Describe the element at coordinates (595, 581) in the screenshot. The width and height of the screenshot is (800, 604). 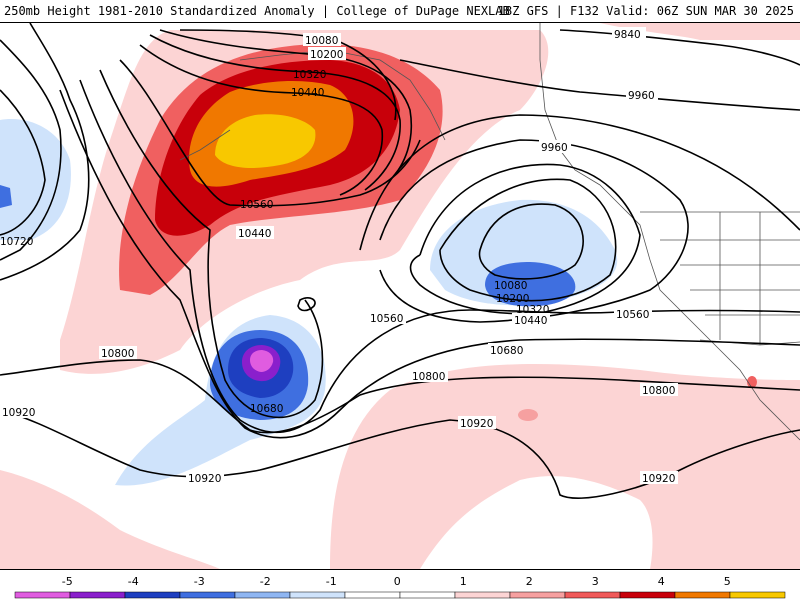
I see `colorbar-tick-label: 3` at that location.